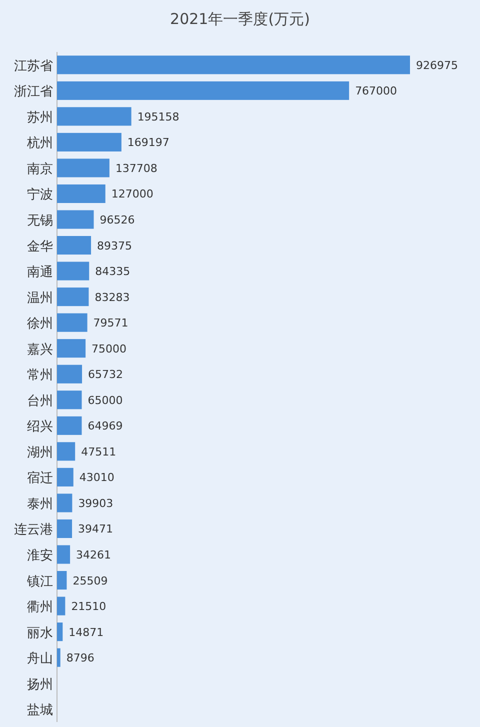 This screenshot has height=727, width=480. Describe the element at coordinates (240, 19) in the screenshot. I see `title: 2021年一季度(万元)` at that location.